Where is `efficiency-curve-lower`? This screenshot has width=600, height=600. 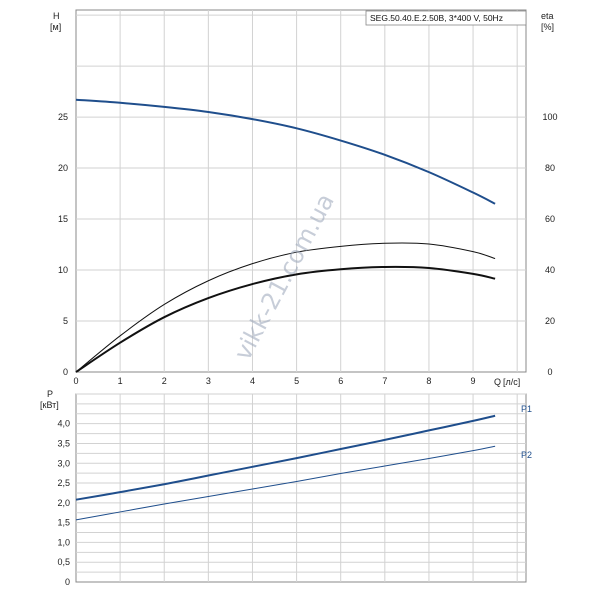
efficiency-curve-lower is located at coordinates (285, 319).